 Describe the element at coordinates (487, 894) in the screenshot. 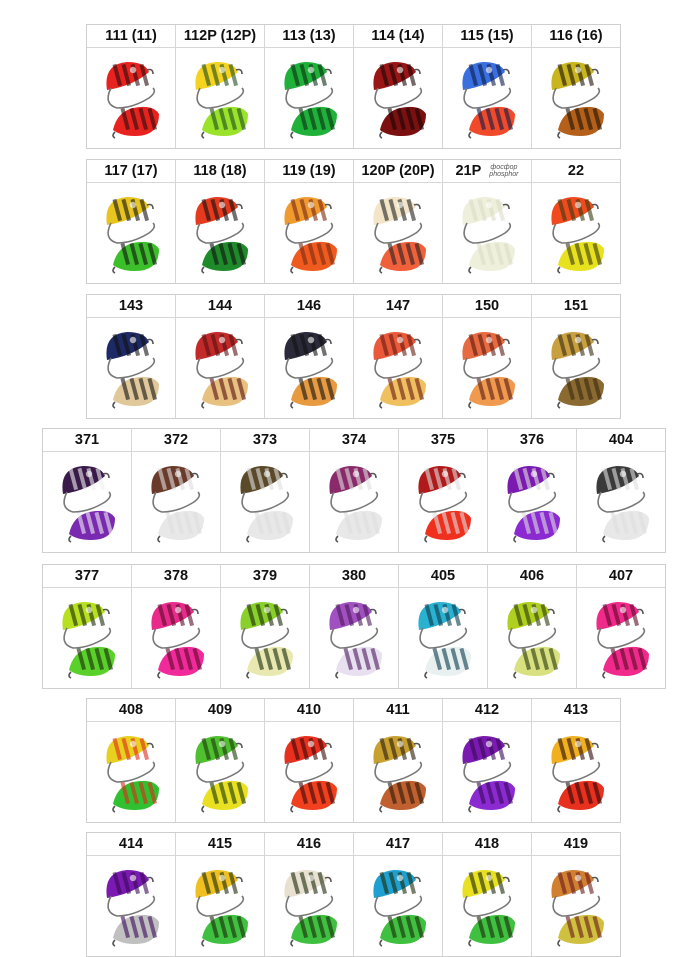

I see `lure-cell: 418` at that location.